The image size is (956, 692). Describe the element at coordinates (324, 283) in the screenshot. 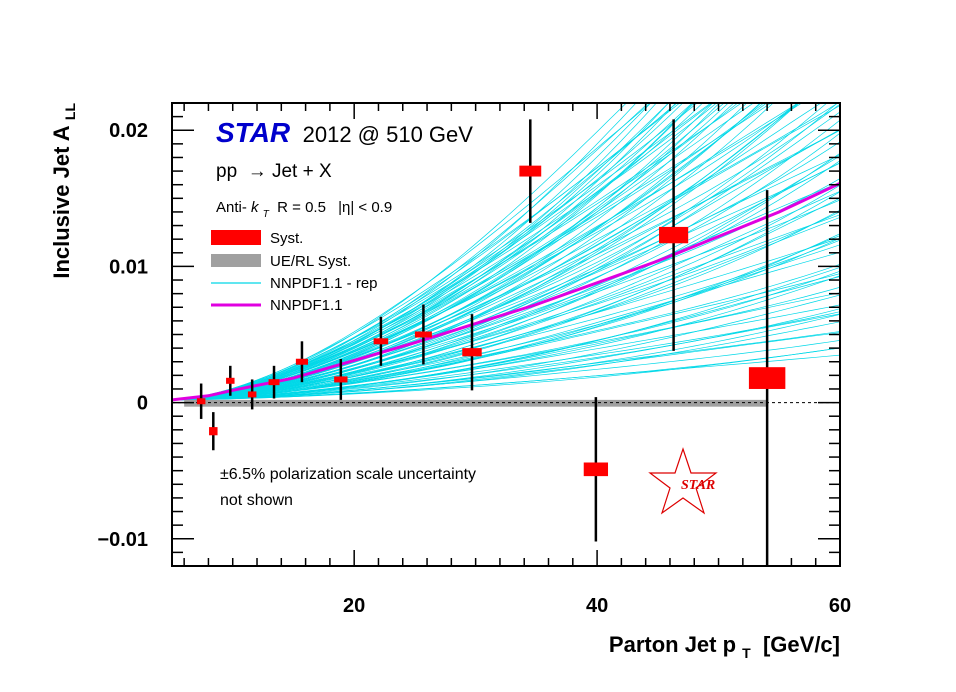

I see `legend-replica-label: NNPDF1.1 - rep` at that location.